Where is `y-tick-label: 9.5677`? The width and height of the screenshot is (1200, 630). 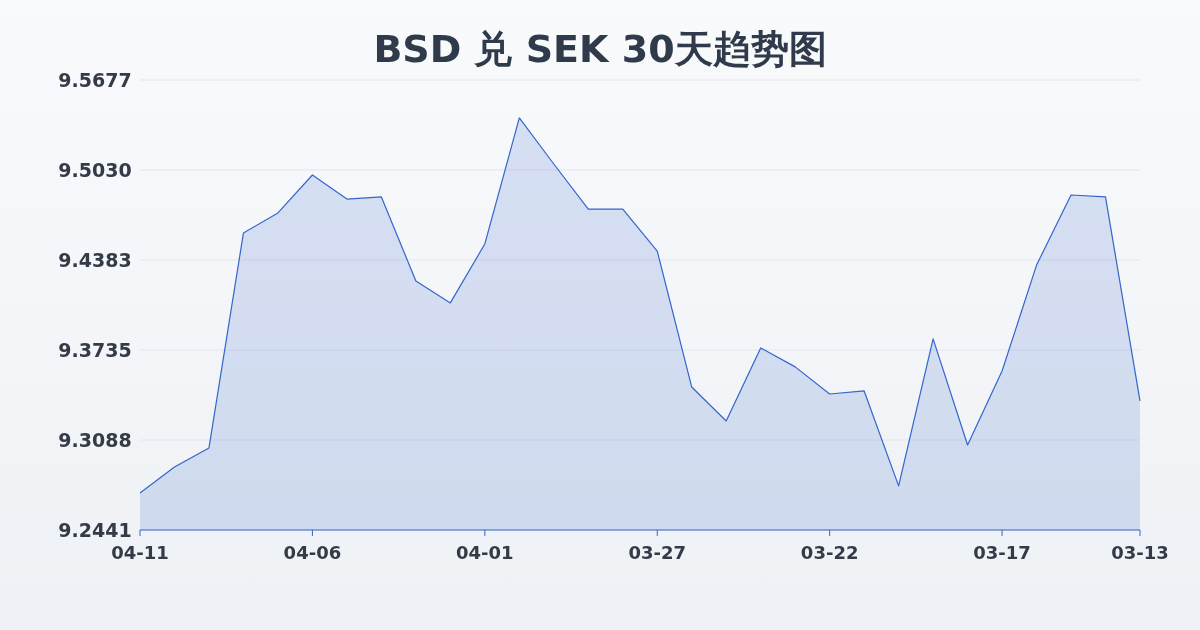
y-tick-label: 9.5677 is located at coordinates (95, 80).